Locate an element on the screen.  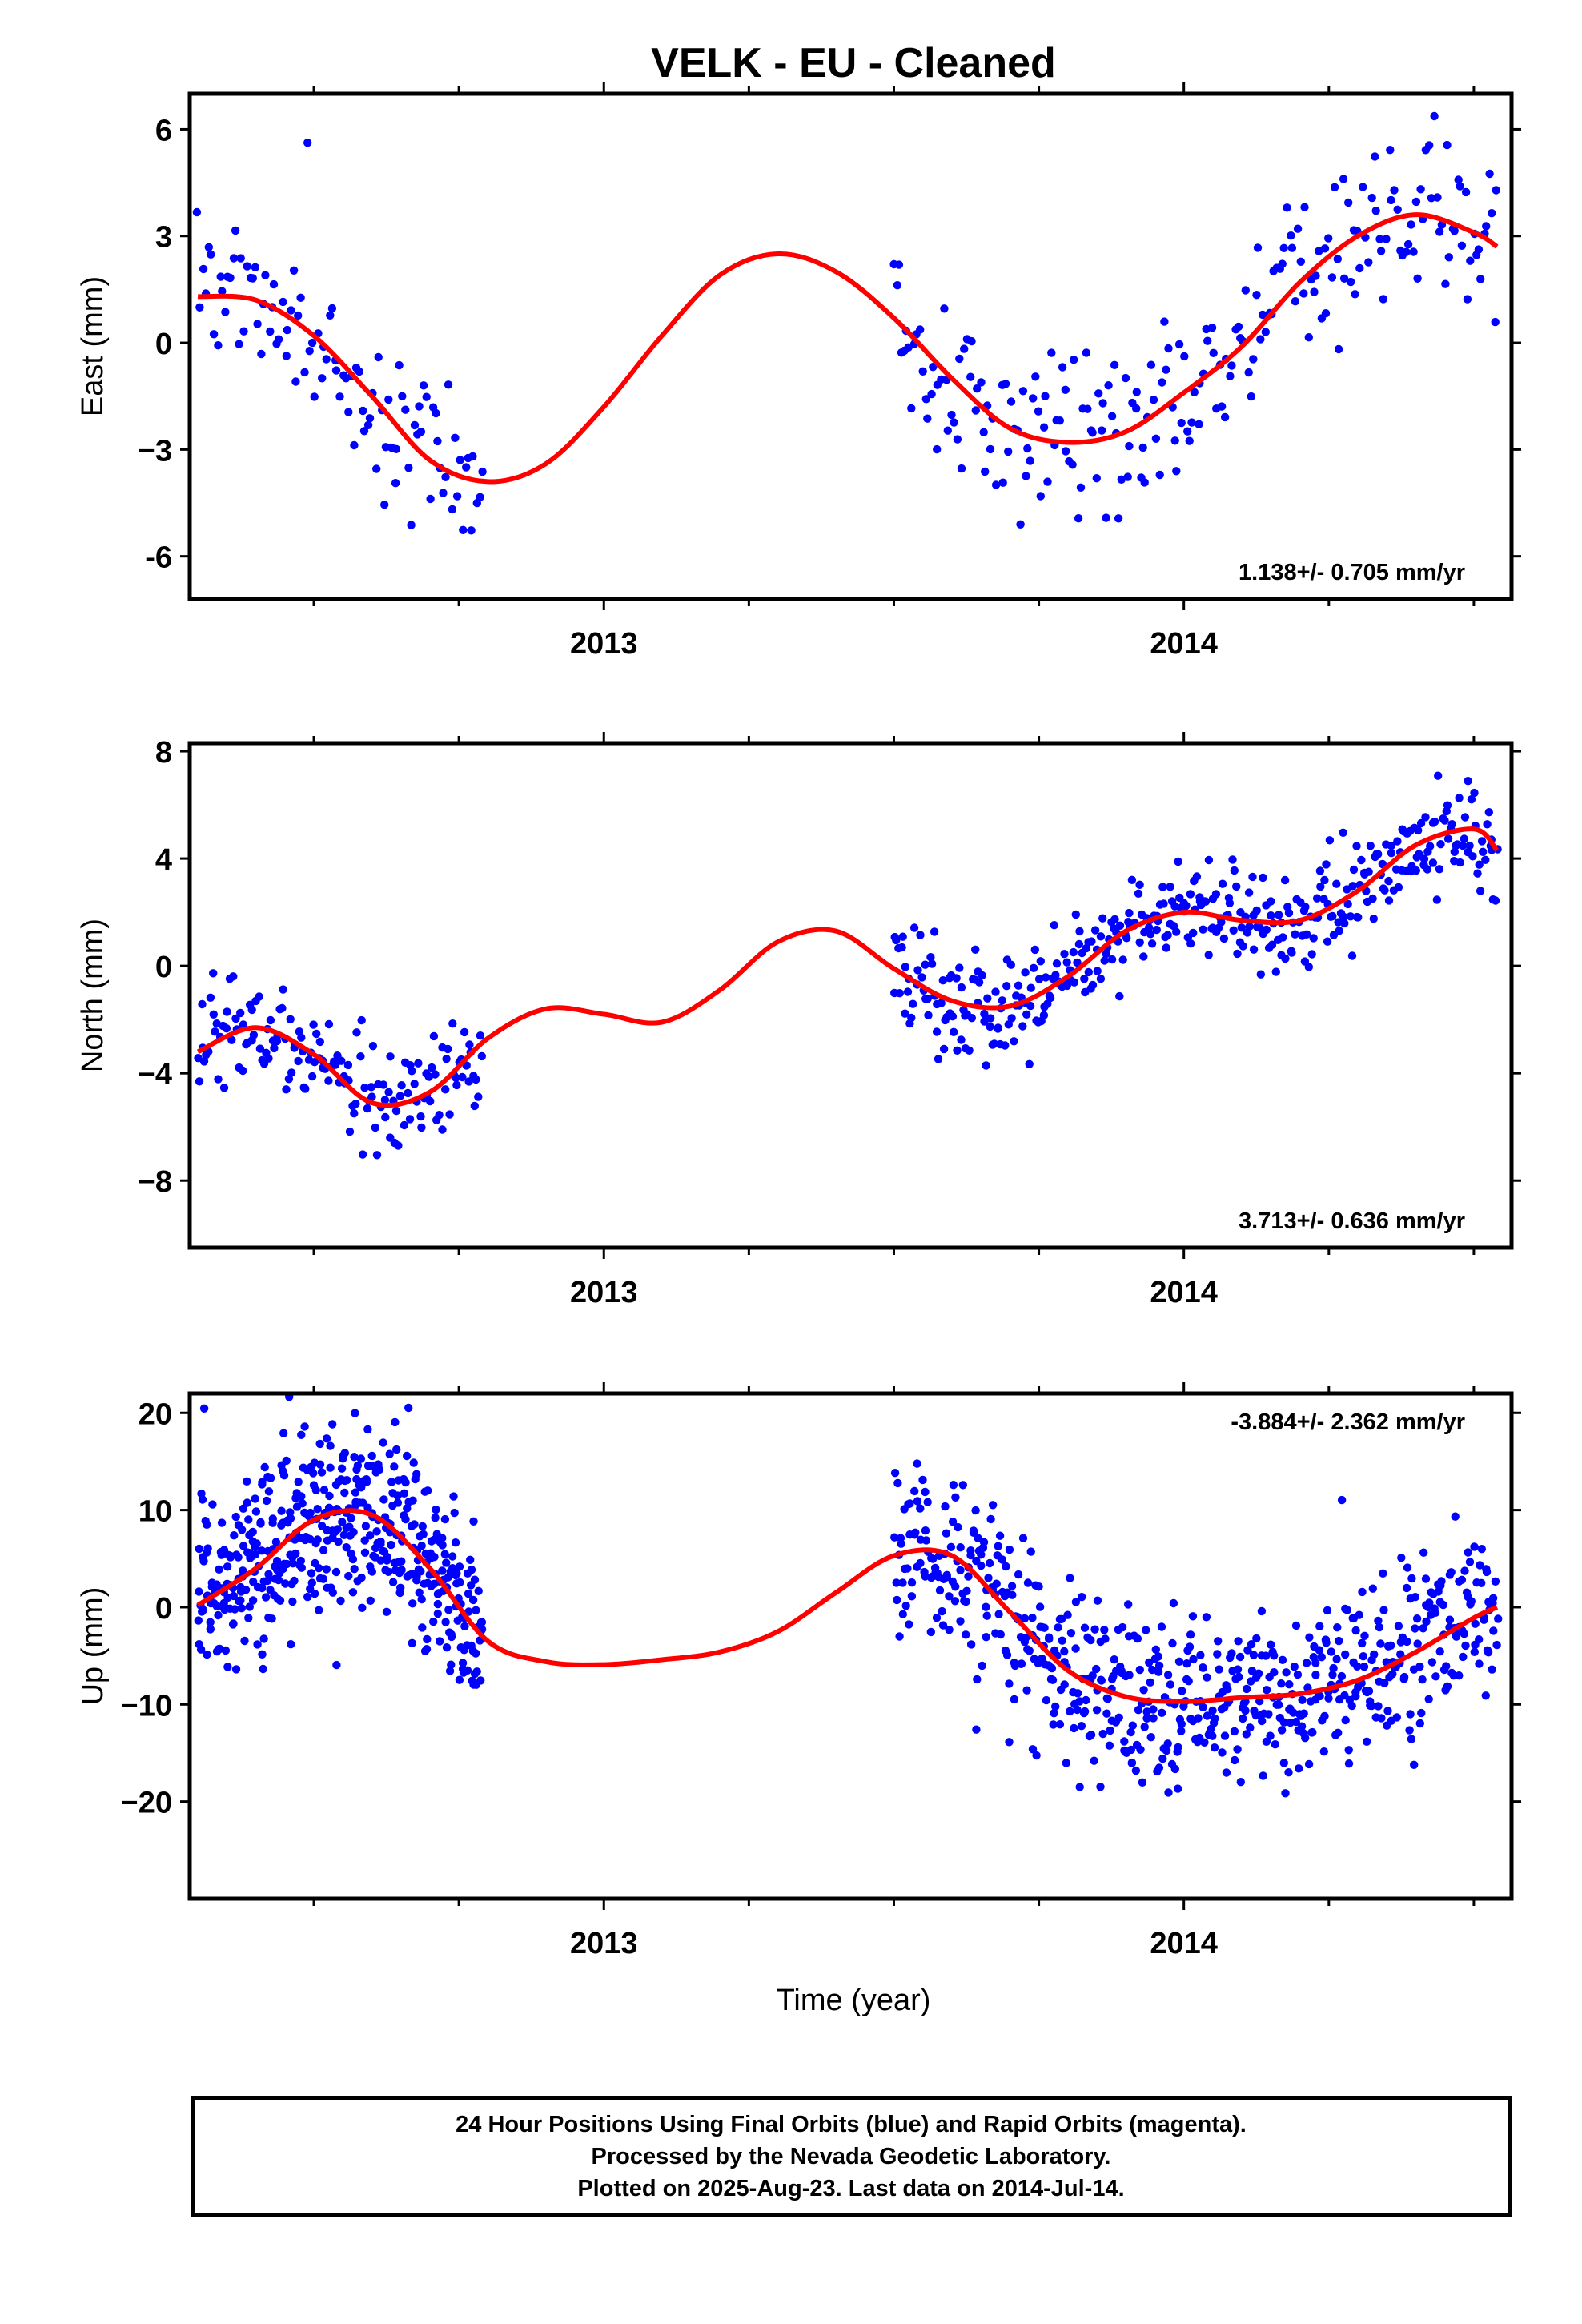
fit-curve is located at coordinates (848, 967).